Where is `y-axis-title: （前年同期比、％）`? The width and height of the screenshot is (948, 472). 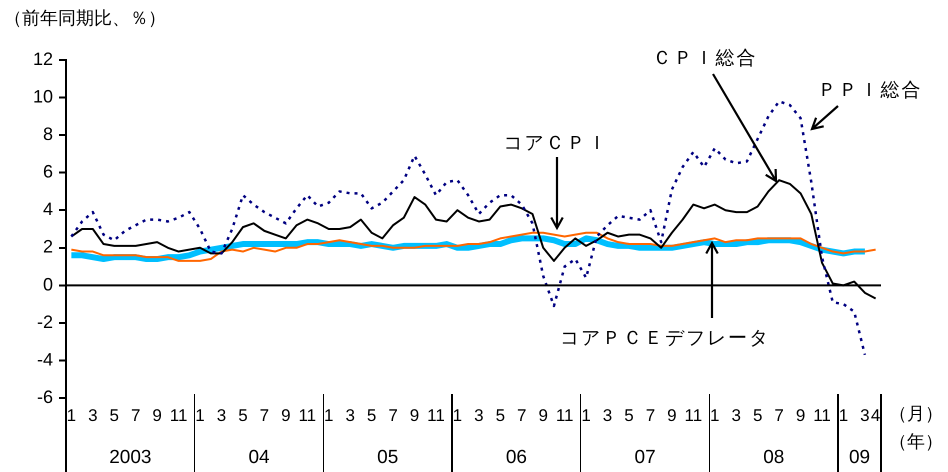
y-axis-title: （前年同期比、％） is located at coordinates (85, 18).